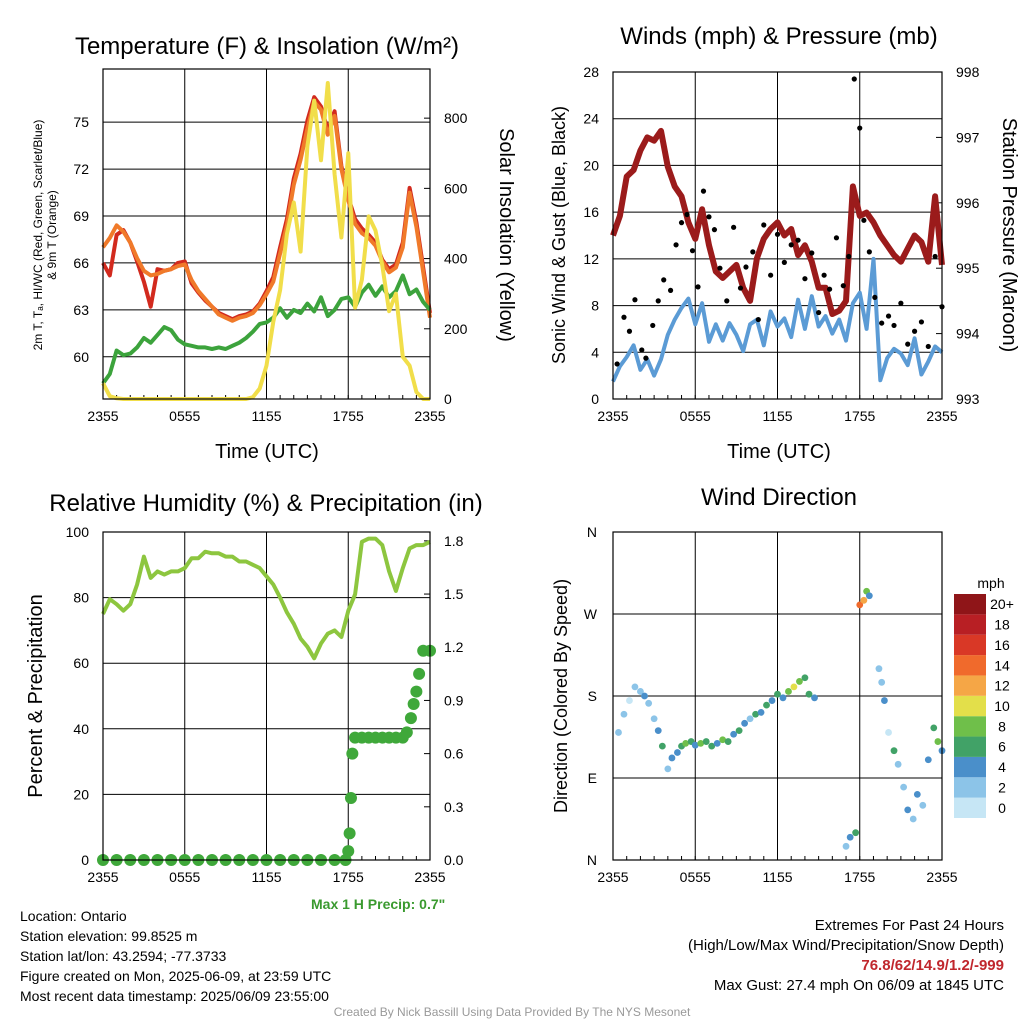 The height and width of the screenshot is (1024, 1024). Describe the element at coordinates (454, 754) in the screenshot. I see `rh-y2-tick-label: 0.6` at that location.